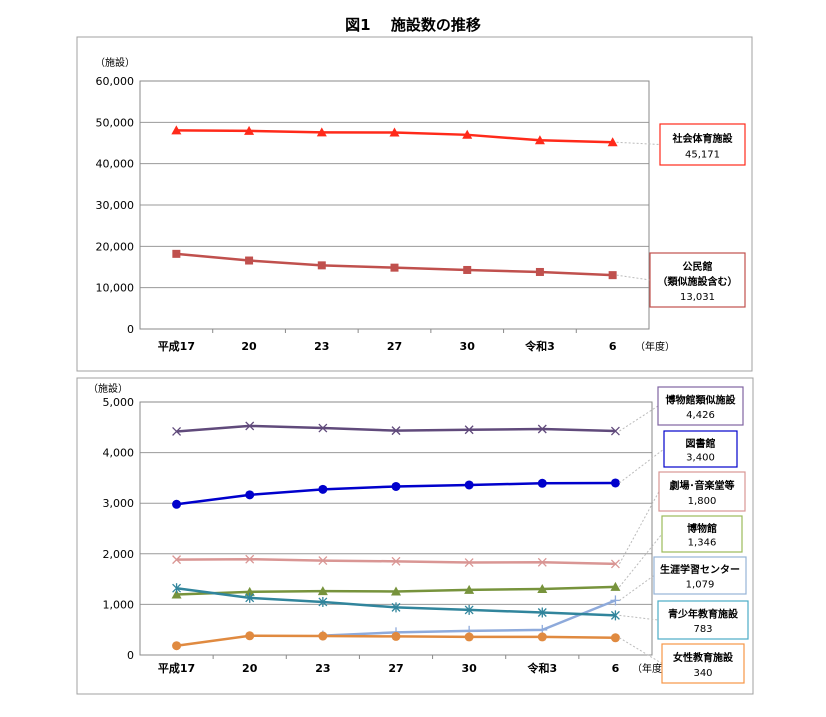 Image resolution: width=826 pixels, height=717 pixels. What do you see at coordinates (702, 485) in the screenshot?
I see `series-label-name: 劇場･音楽堂等` at bounding box center [702, 485].